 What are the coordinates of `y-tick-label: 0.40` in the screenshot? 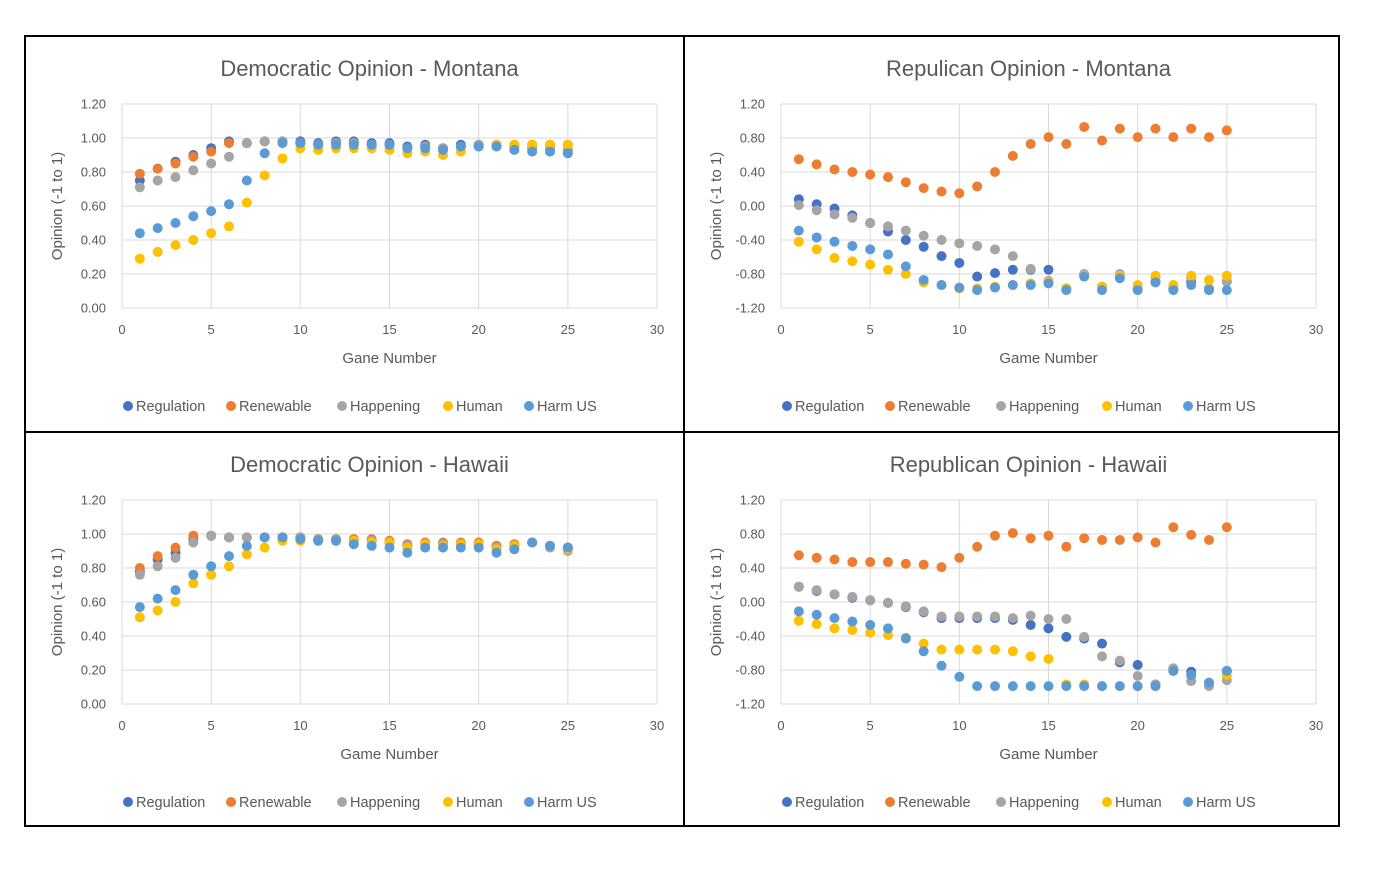 It's located at (752, 172).